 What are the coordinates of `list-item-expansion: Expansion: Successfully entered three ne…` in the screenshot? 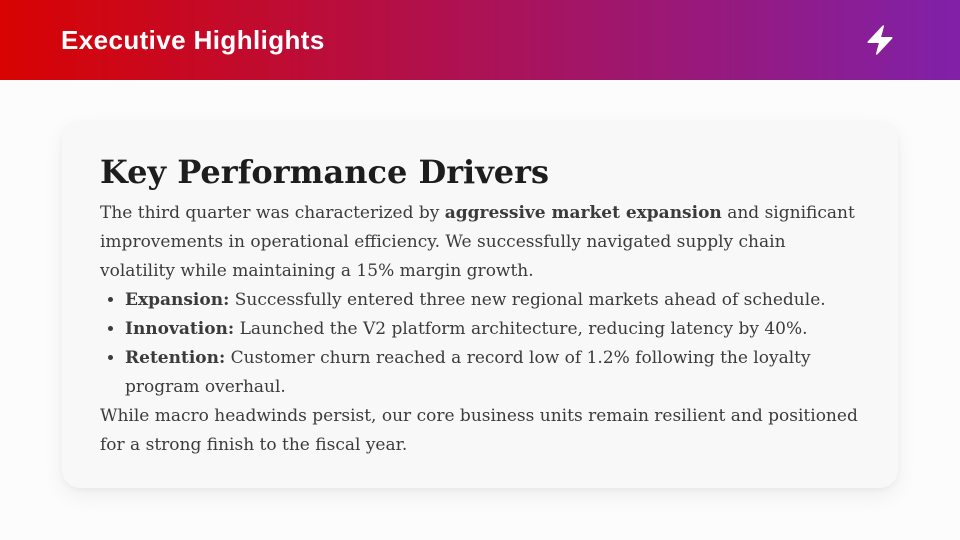 It's located at (493, 300).